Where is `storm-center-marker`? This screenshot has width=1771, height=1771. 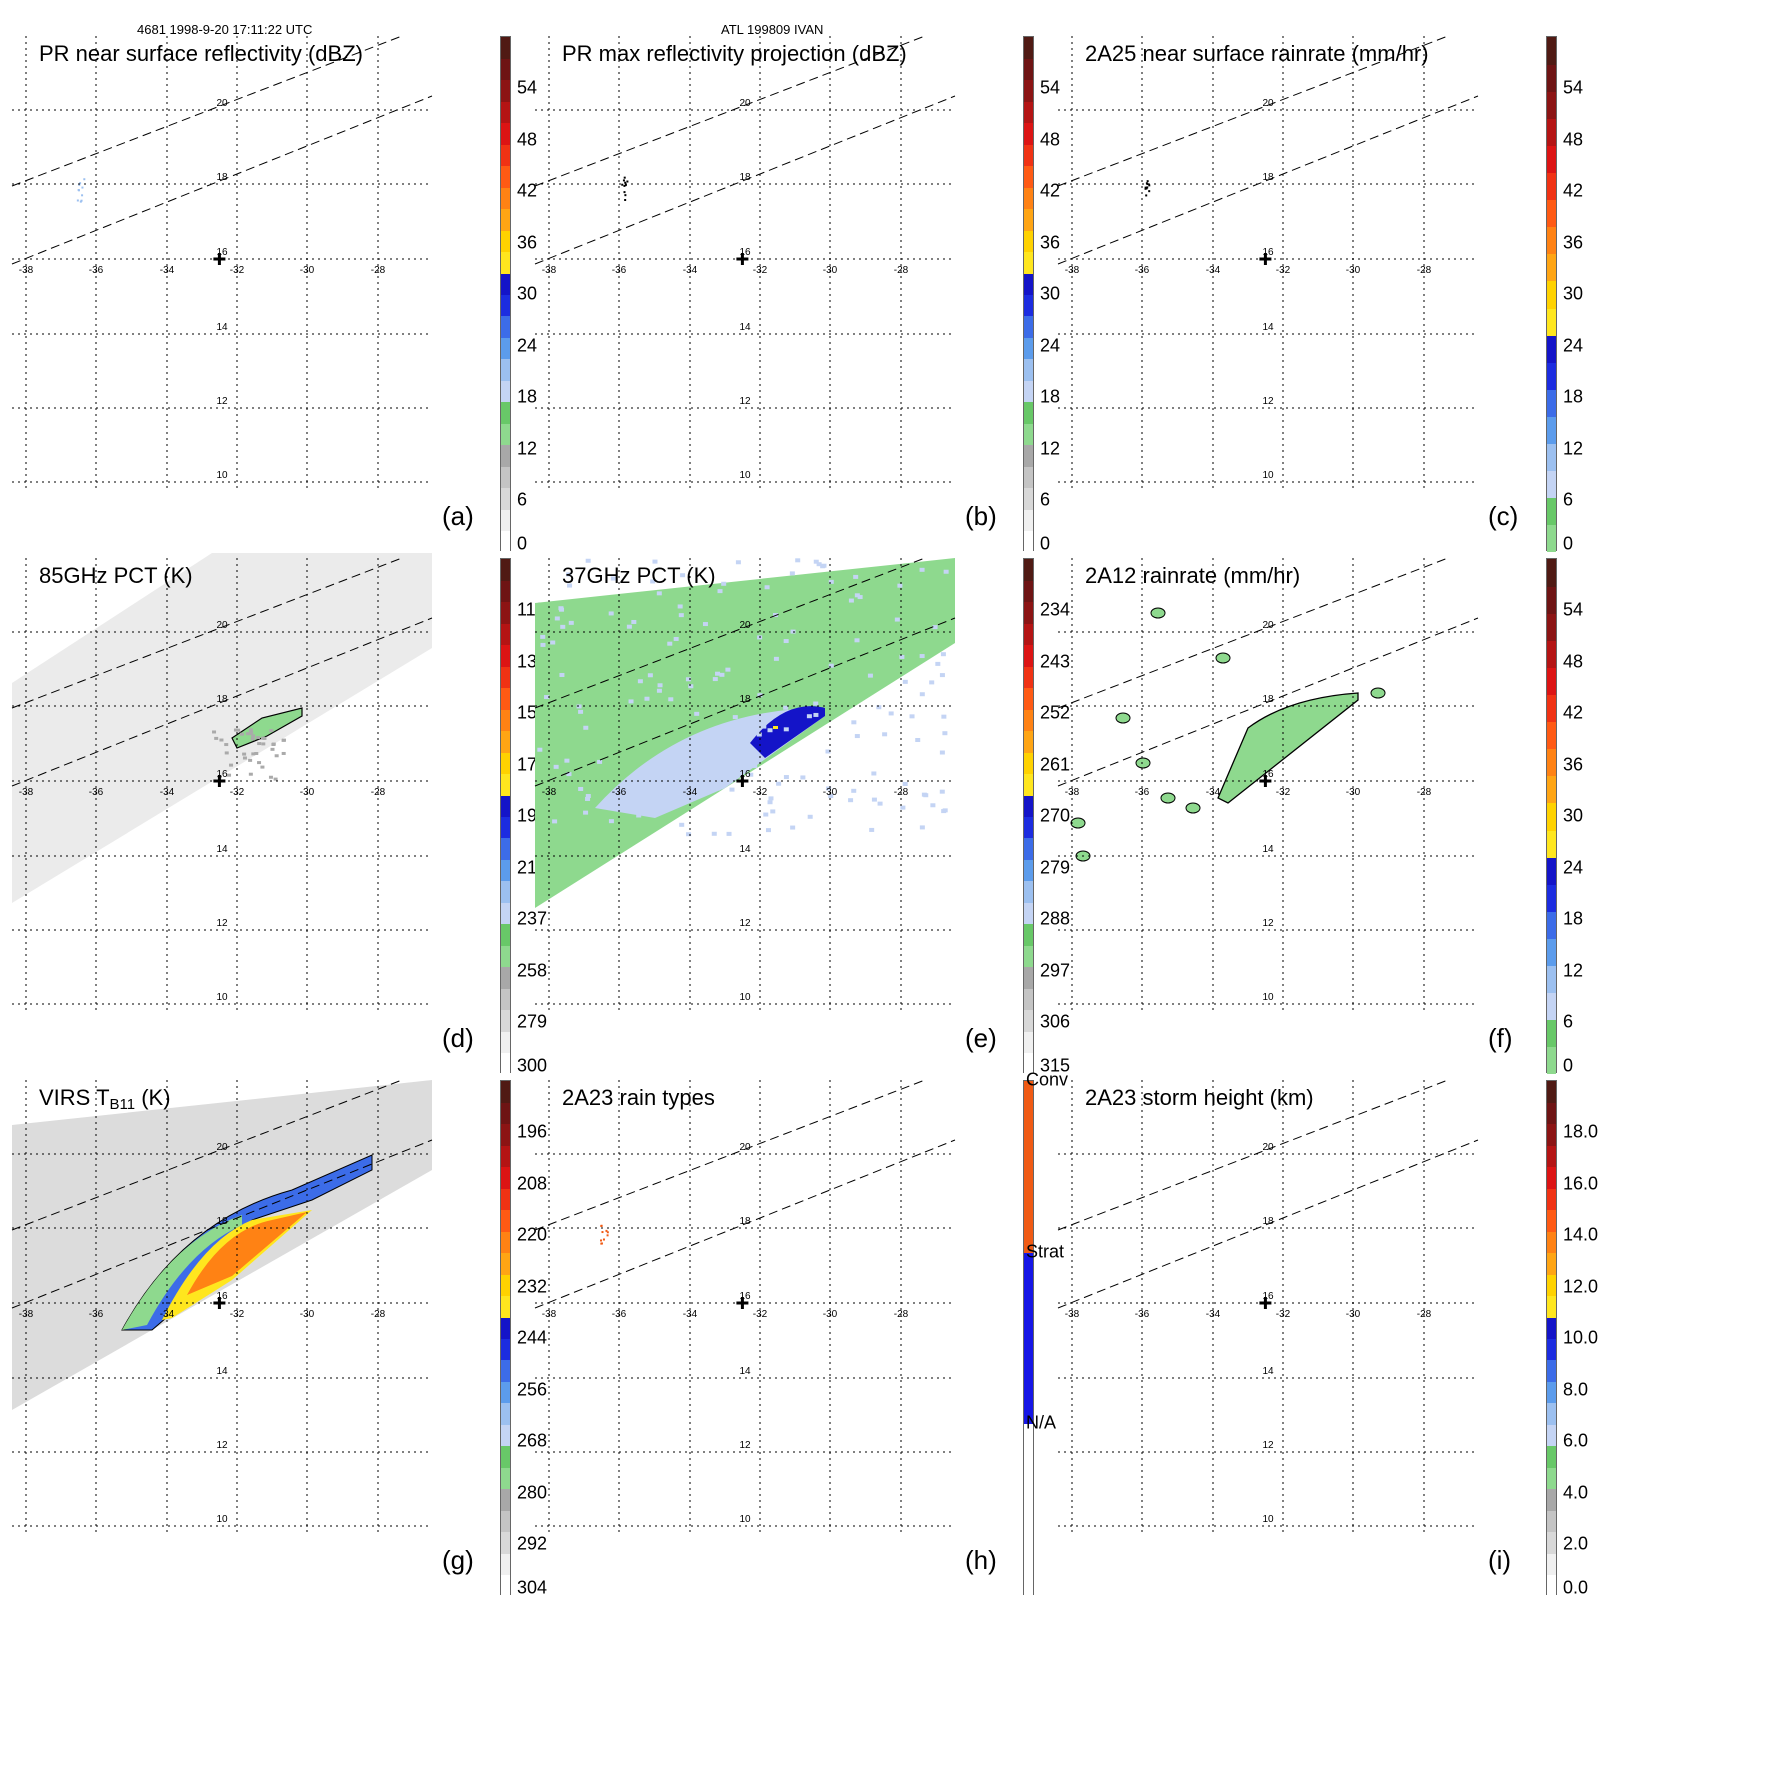 storm-center-marker is located at coordinates (1265, 259).